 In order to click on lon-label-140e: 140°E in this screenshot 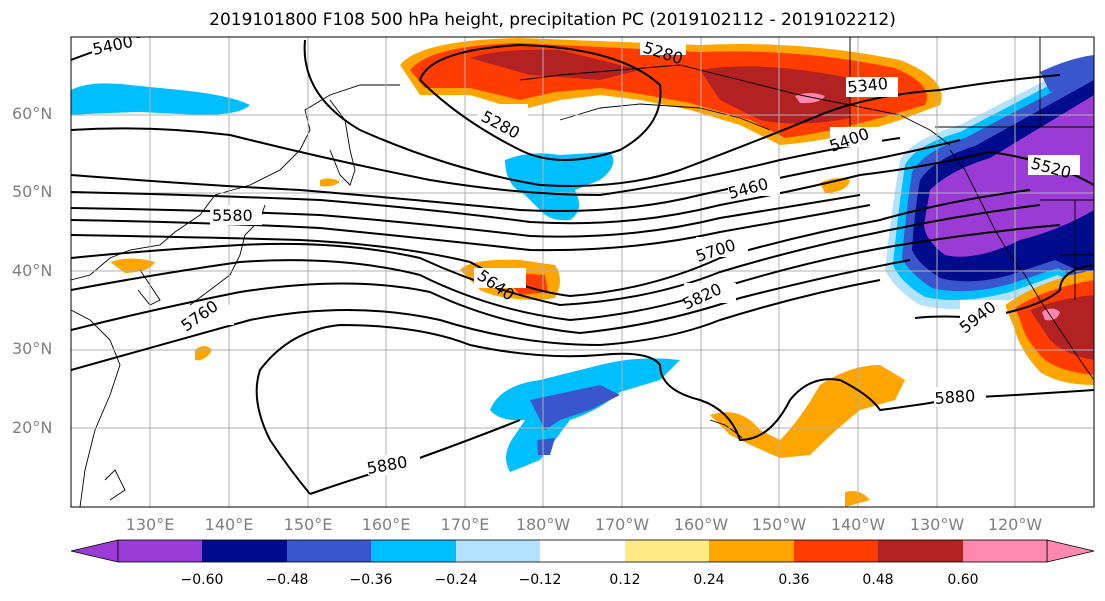, I will do `click(229, 524)`.